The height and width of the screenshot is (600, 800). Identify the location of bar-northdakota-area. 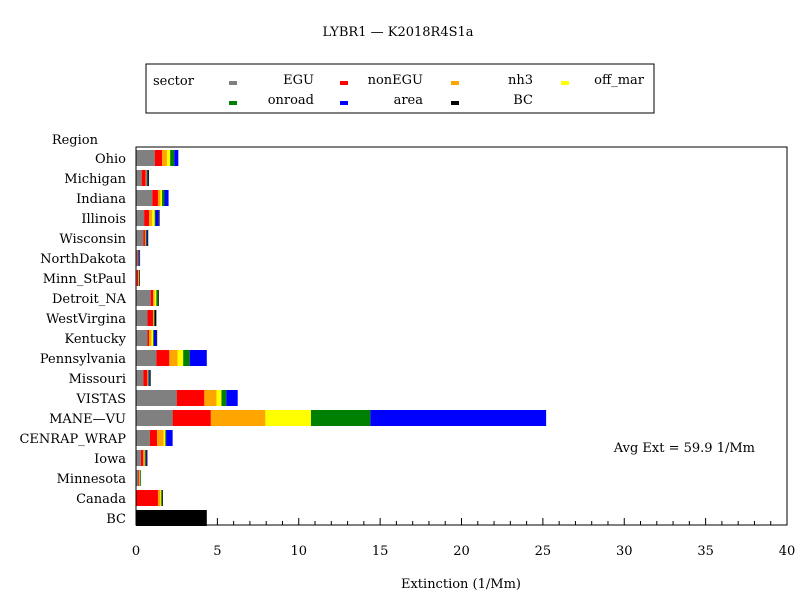
(140, 258).